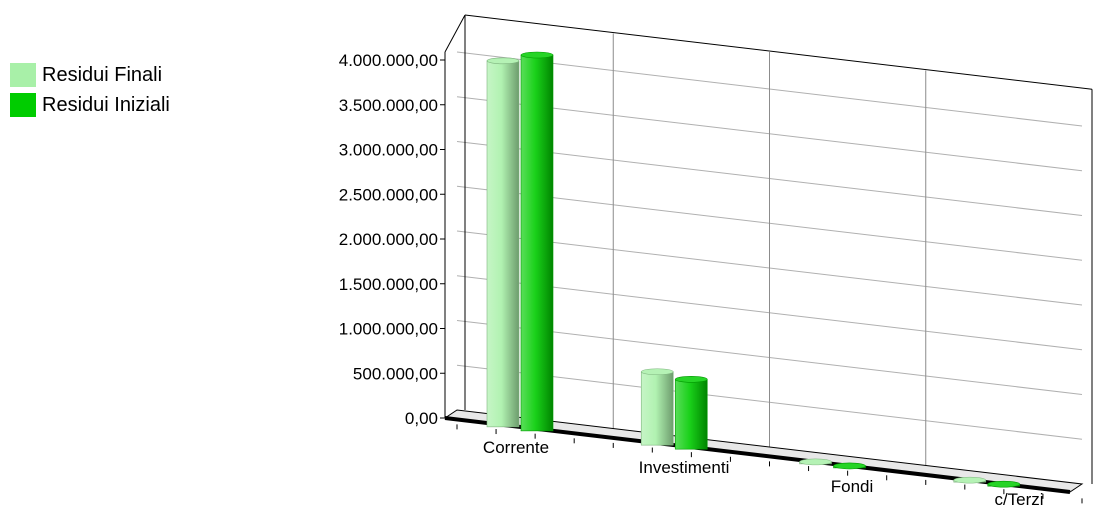 Image resolution: width=1103 pixels, height=514 pixels. I want to click on bar-corrente-s0, so click(503, 244).